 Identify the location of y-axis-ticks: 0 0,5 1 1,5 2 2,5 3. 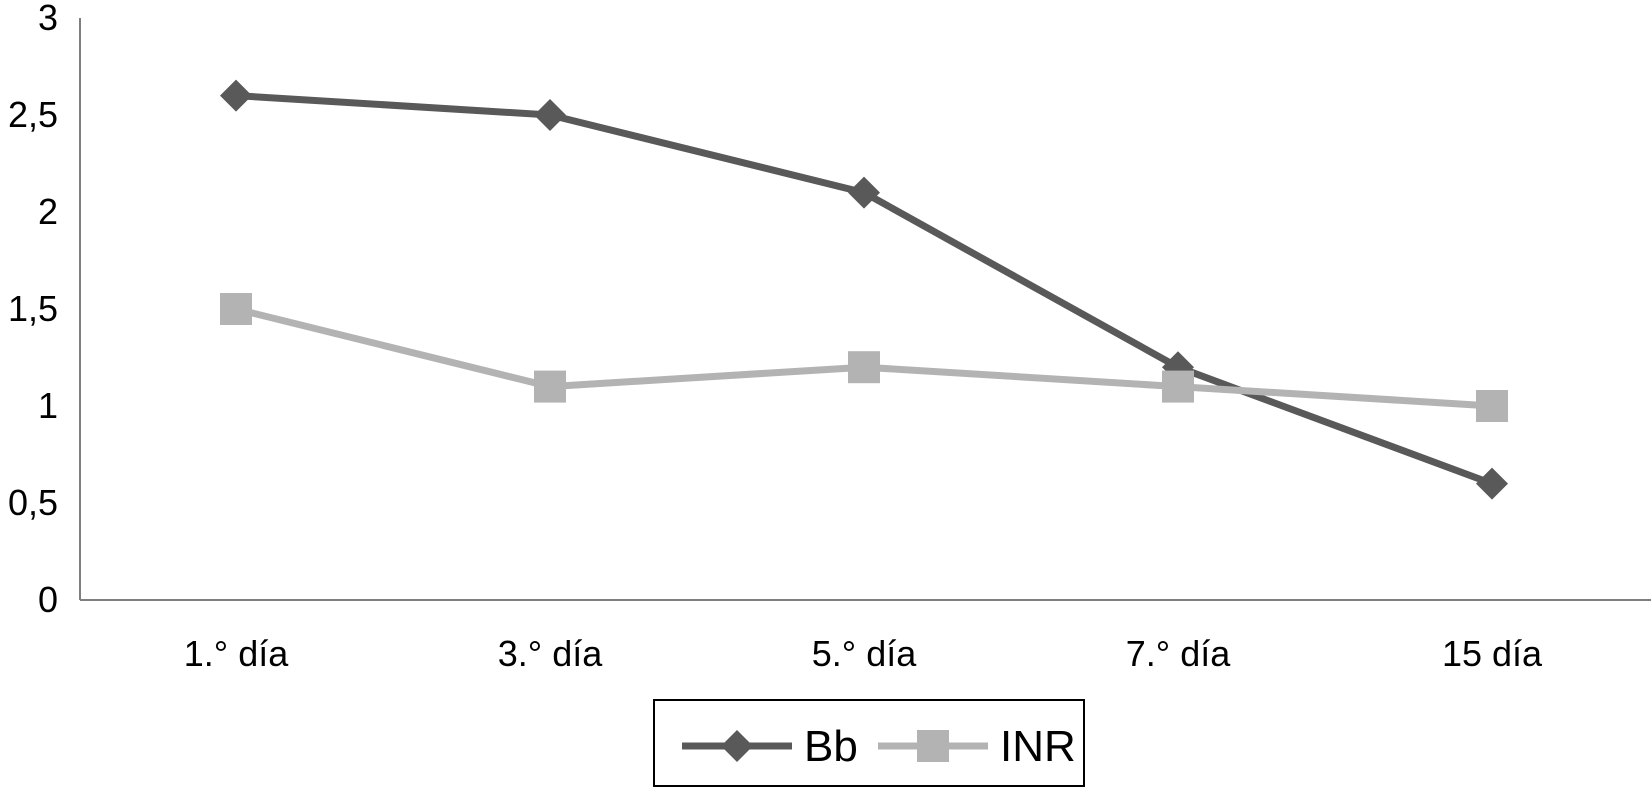
(33, 310).